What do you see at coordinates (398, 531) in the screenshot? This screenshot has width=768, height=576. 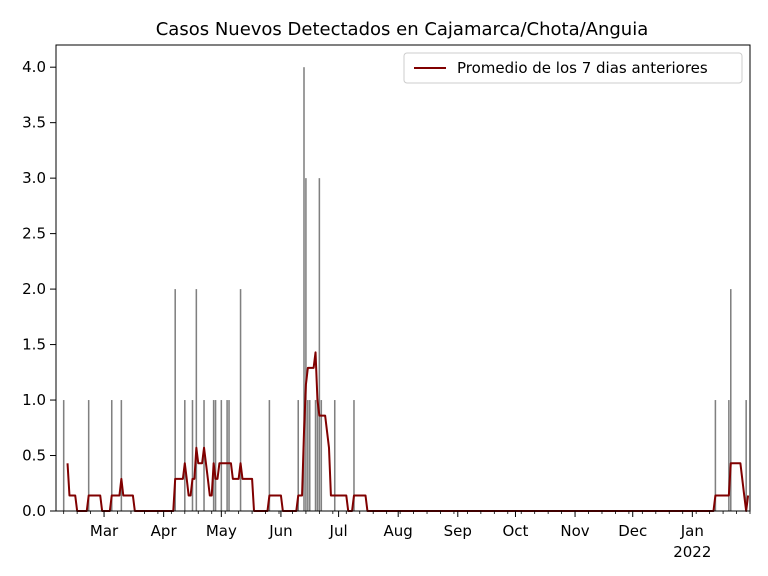 I see `x-tick-label: Aug` at bounding box center [398, 531].